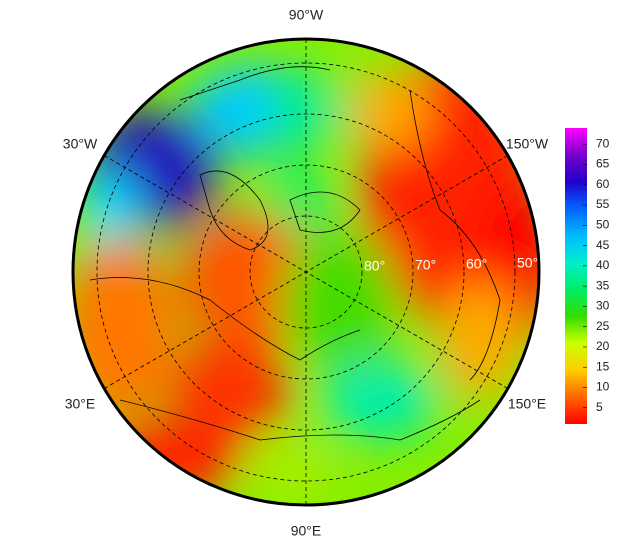  I want to click on meridian-label: 150°W, so click(527, 144).